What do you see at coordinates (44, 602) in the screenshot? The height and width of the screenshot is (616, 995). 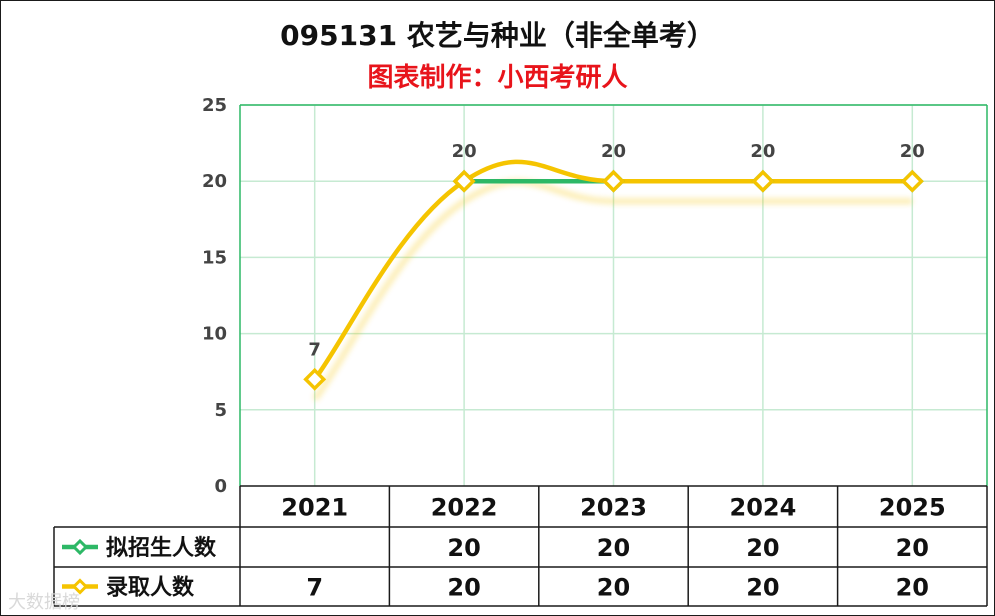 I see `watermark-text: 大数据榜` at bounding box center [44, 602].